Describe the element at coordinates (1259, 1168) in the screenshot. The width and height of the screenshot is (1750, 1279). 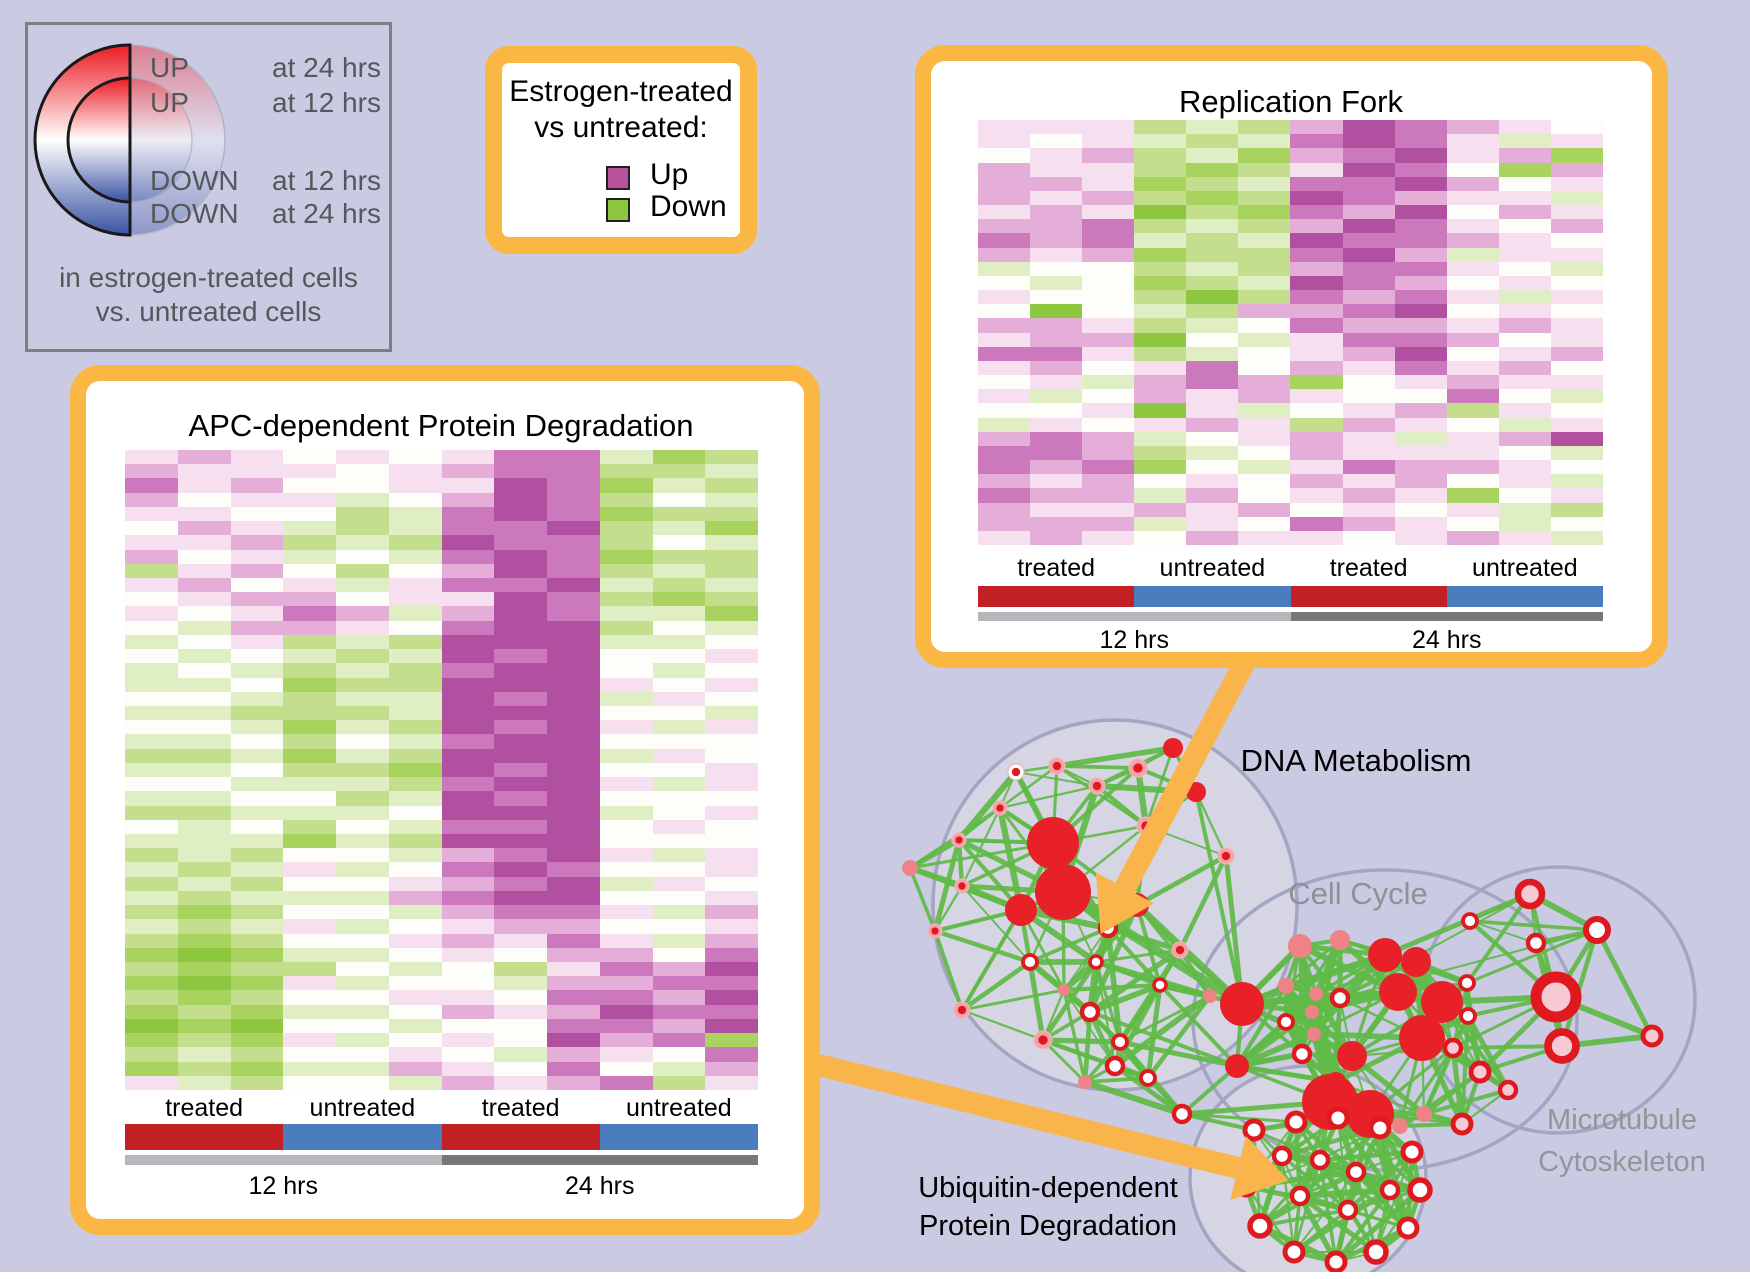
I see `arrow-head` at that location.